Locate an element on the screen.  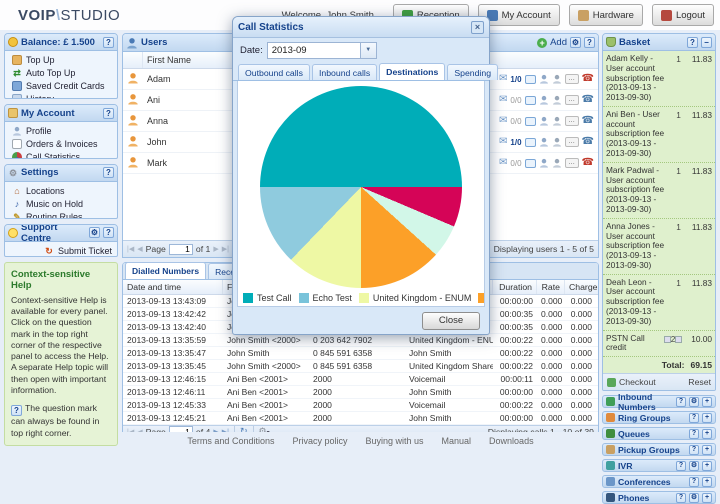
footer-link-privacy-policy: Privacy policy is located at coordinates (320, 441).